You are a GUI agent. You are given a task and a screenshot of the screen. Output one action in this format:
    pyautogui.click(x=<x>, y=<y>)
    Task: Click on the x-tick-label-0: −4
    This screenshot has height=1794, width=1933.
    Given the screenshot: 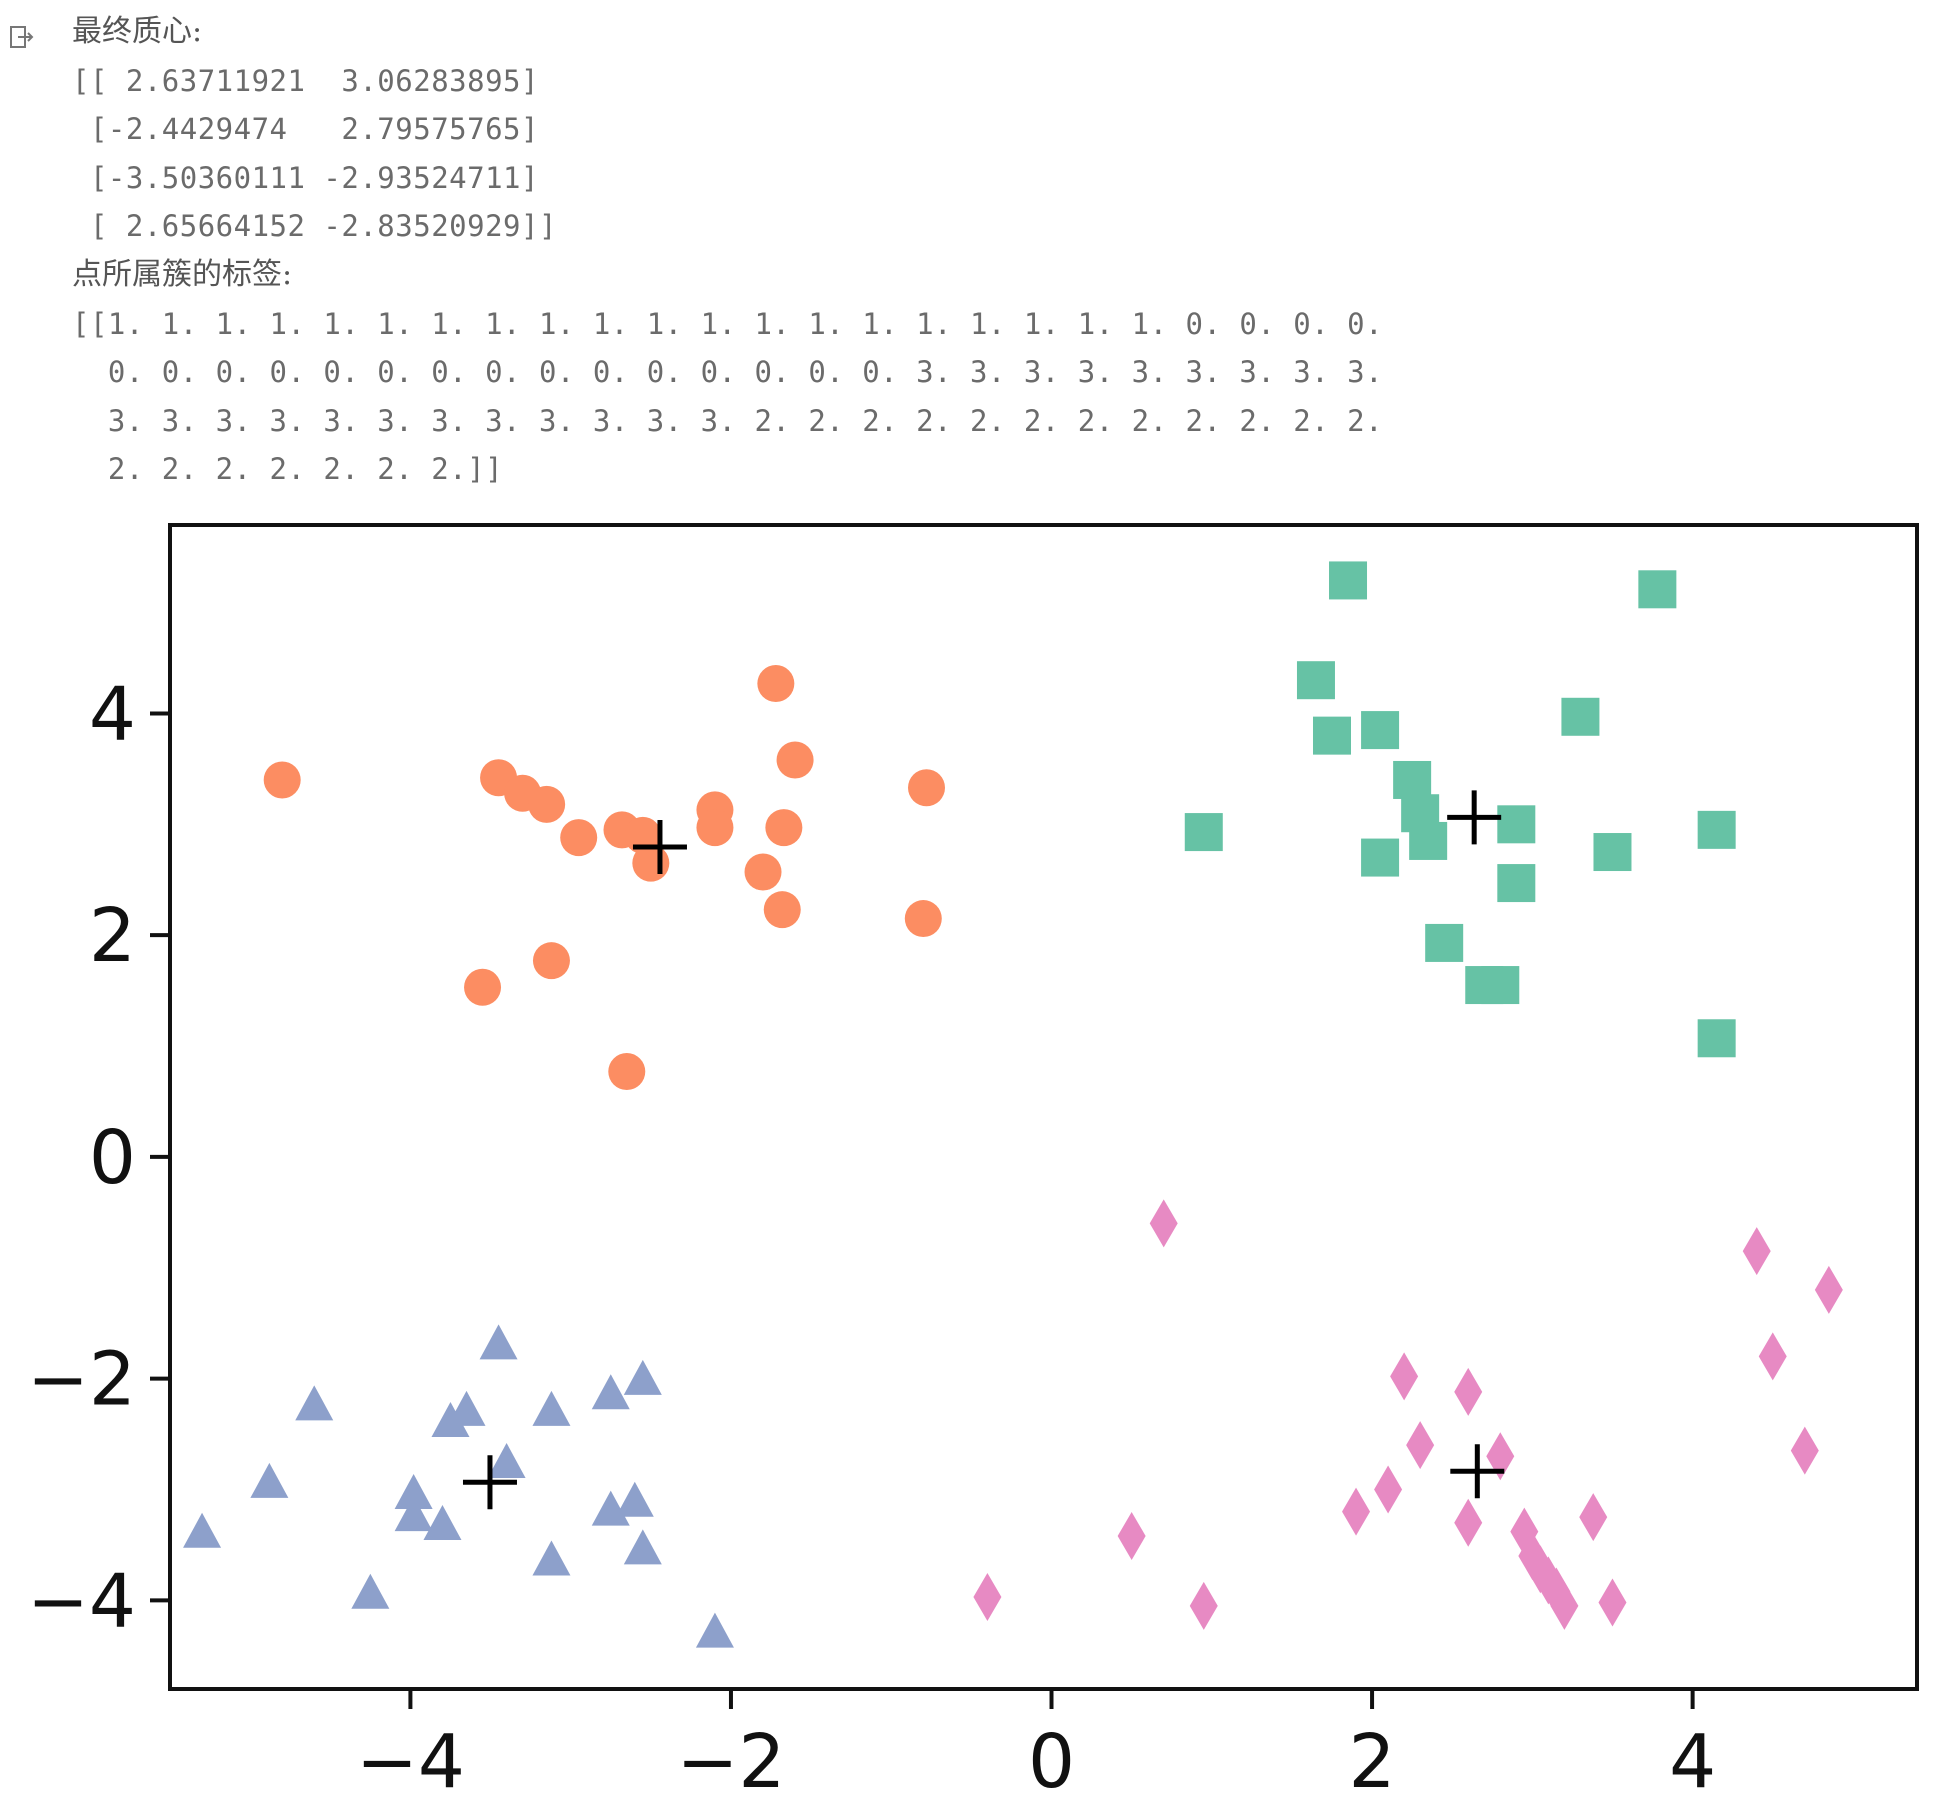 What is the action you would take?
    pyautogui.click(x=410, y=1756)
    